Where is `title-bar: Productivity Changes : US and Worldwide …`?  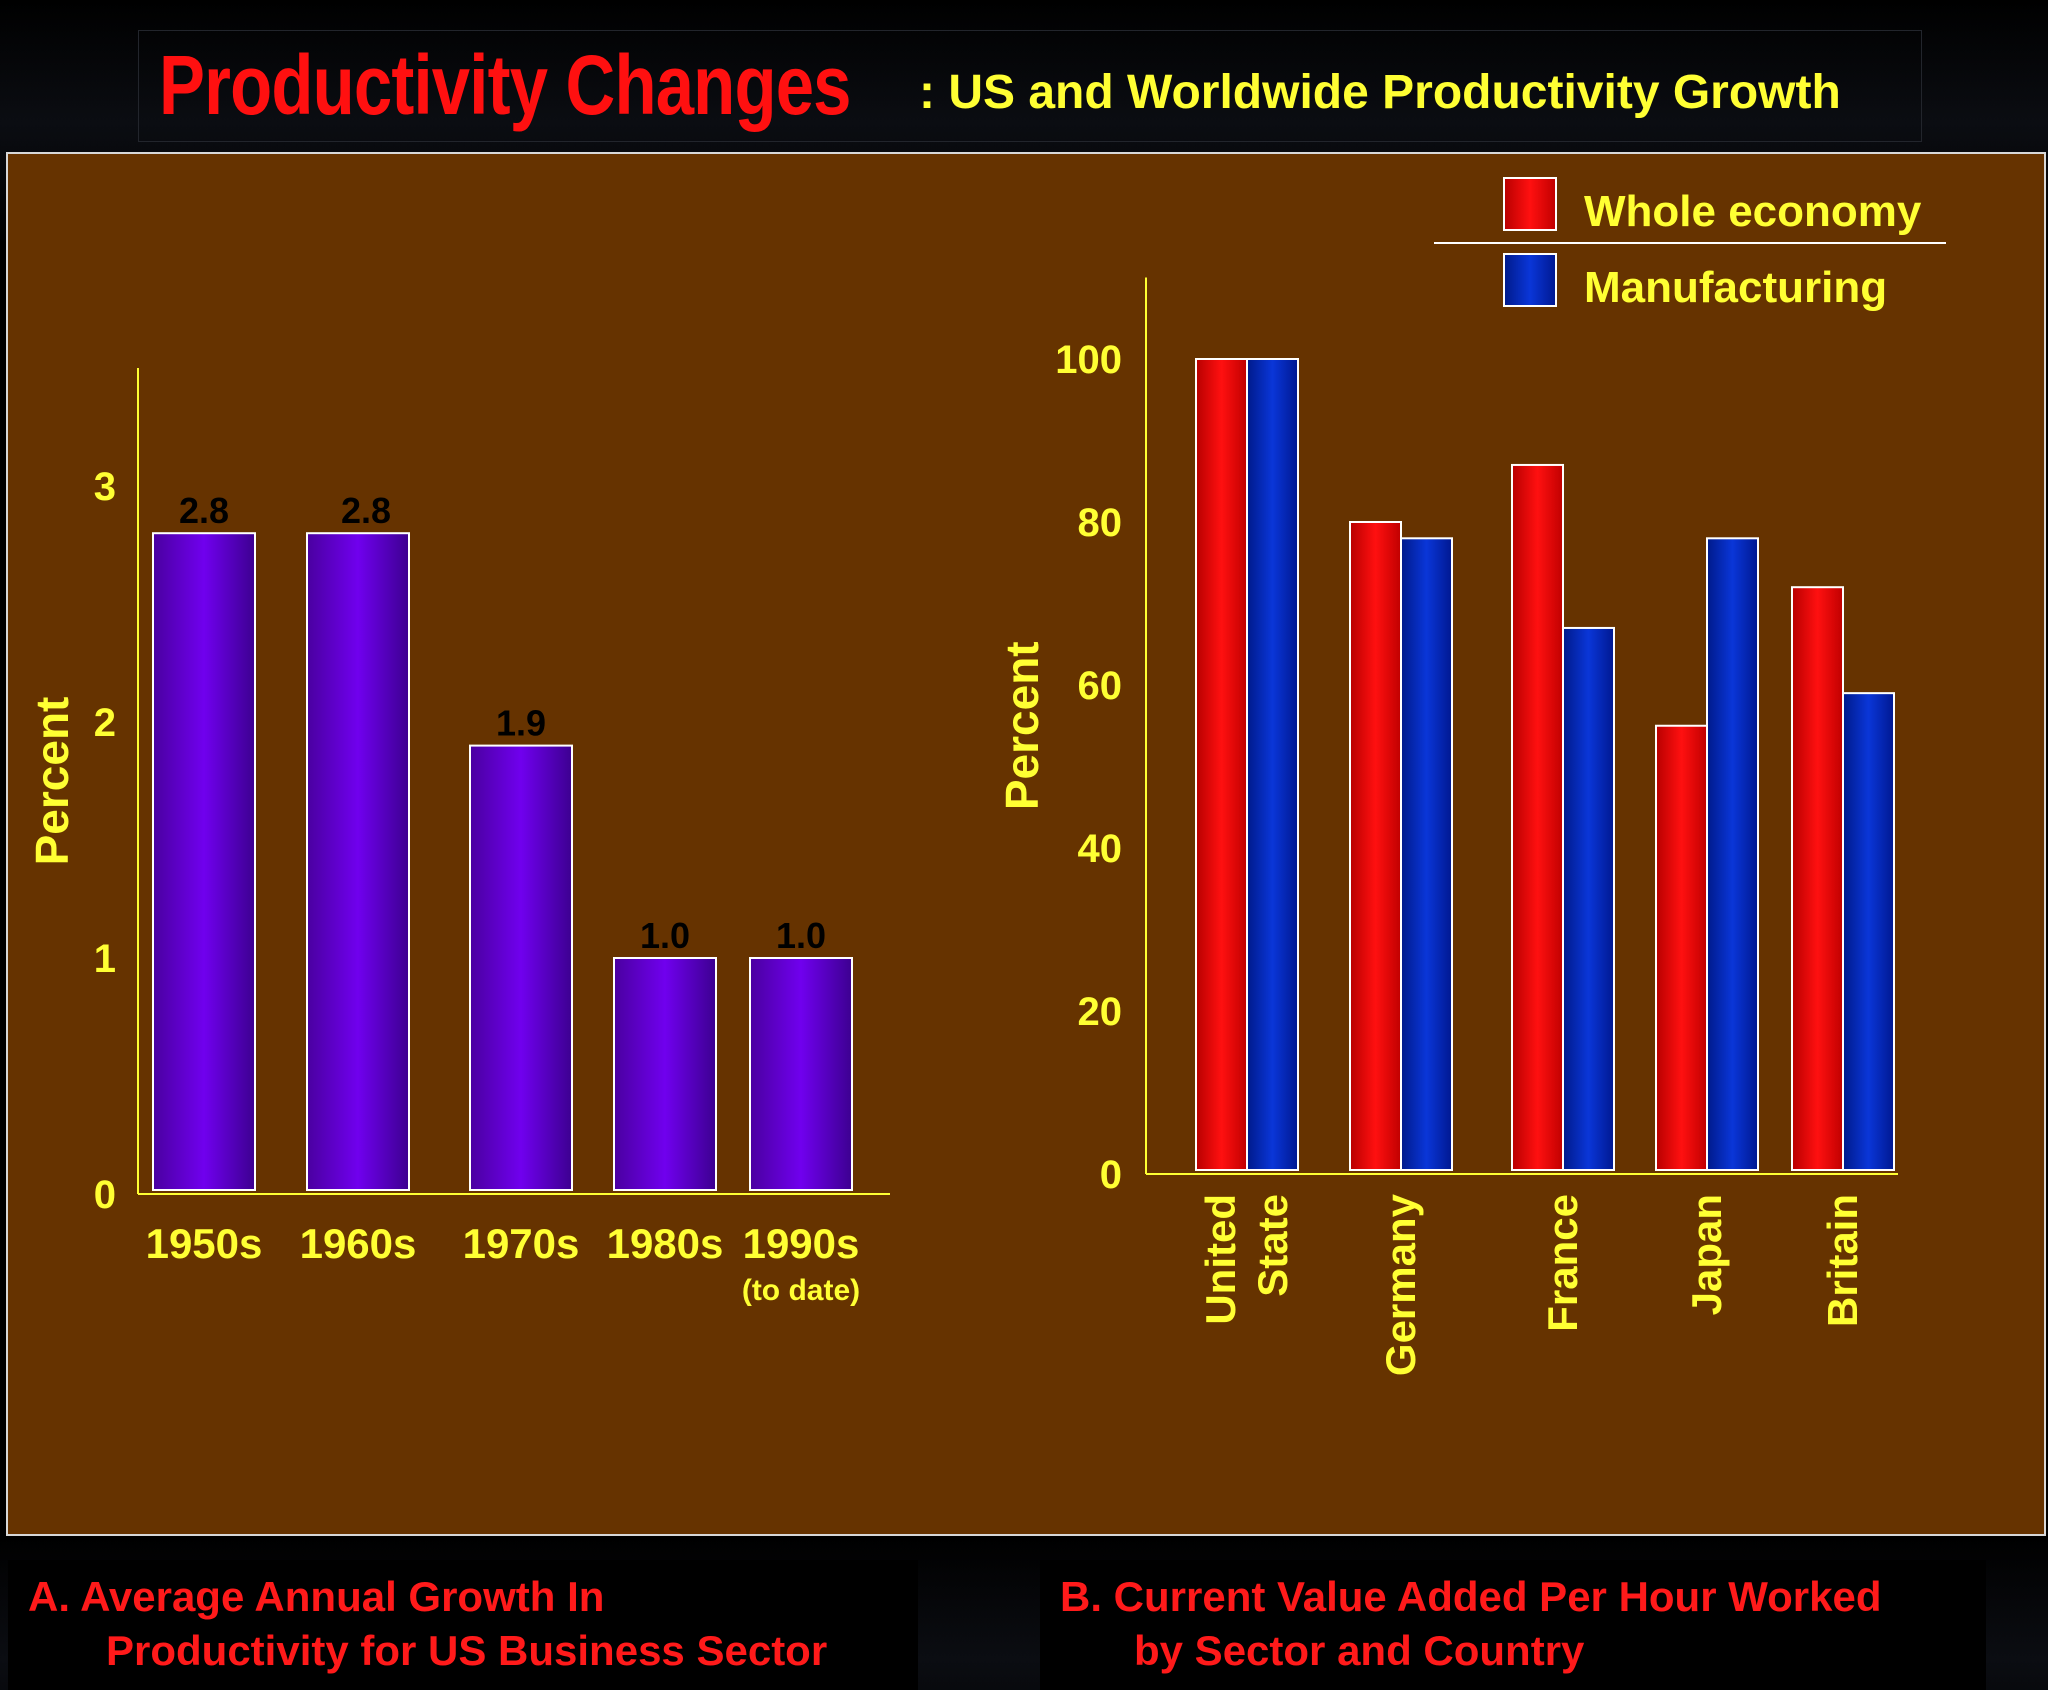
title-bar: Productivity Changes : US and Worldwide … is located at coordinates (1030, 86).